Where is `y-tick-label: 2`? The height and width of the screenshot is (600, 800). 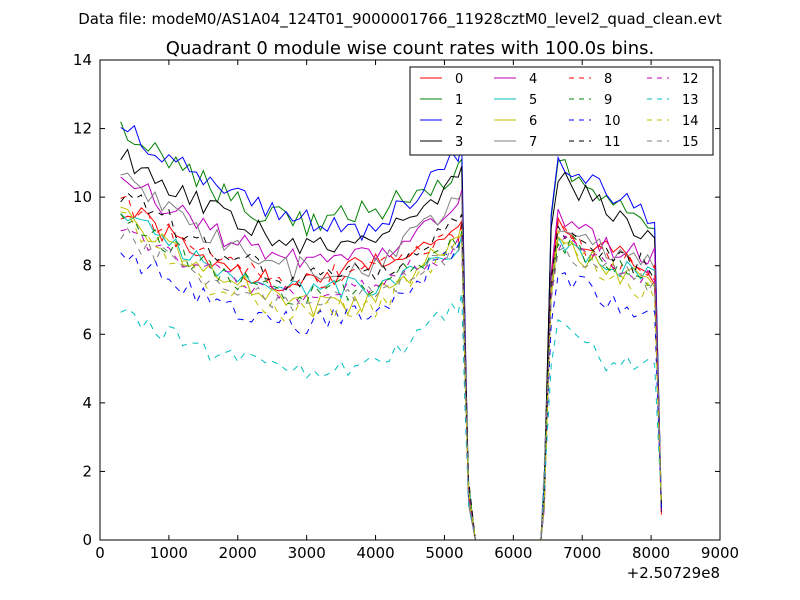
y-tick-label: 2 is located at coordinates (87, 471).